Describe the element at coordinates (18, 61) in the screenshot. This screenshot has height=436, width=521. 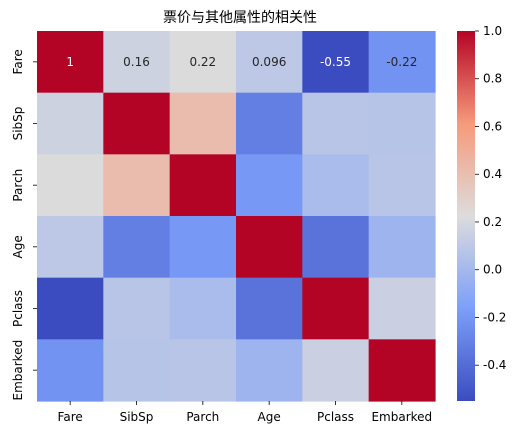
I see `row-tick-label: Fare` at that location.